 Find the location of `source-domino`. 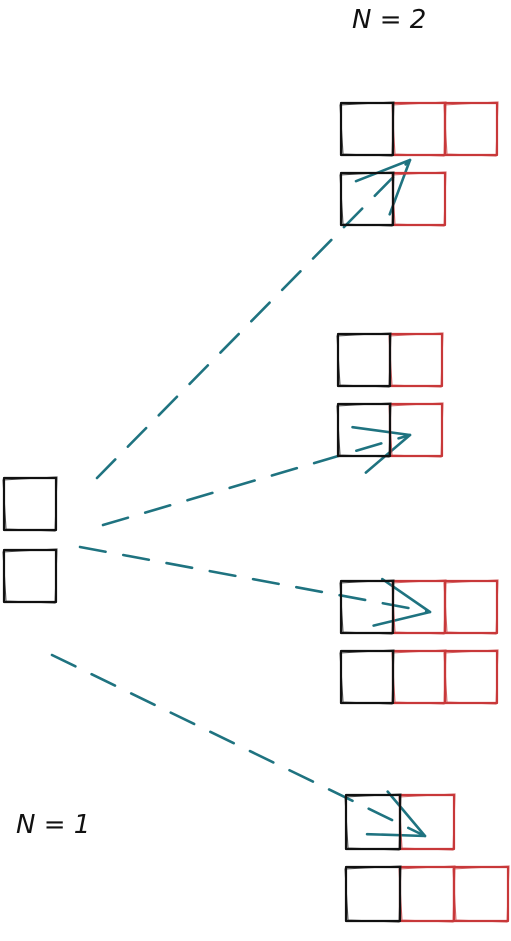

source-domino is located at coordinates (30, 540).